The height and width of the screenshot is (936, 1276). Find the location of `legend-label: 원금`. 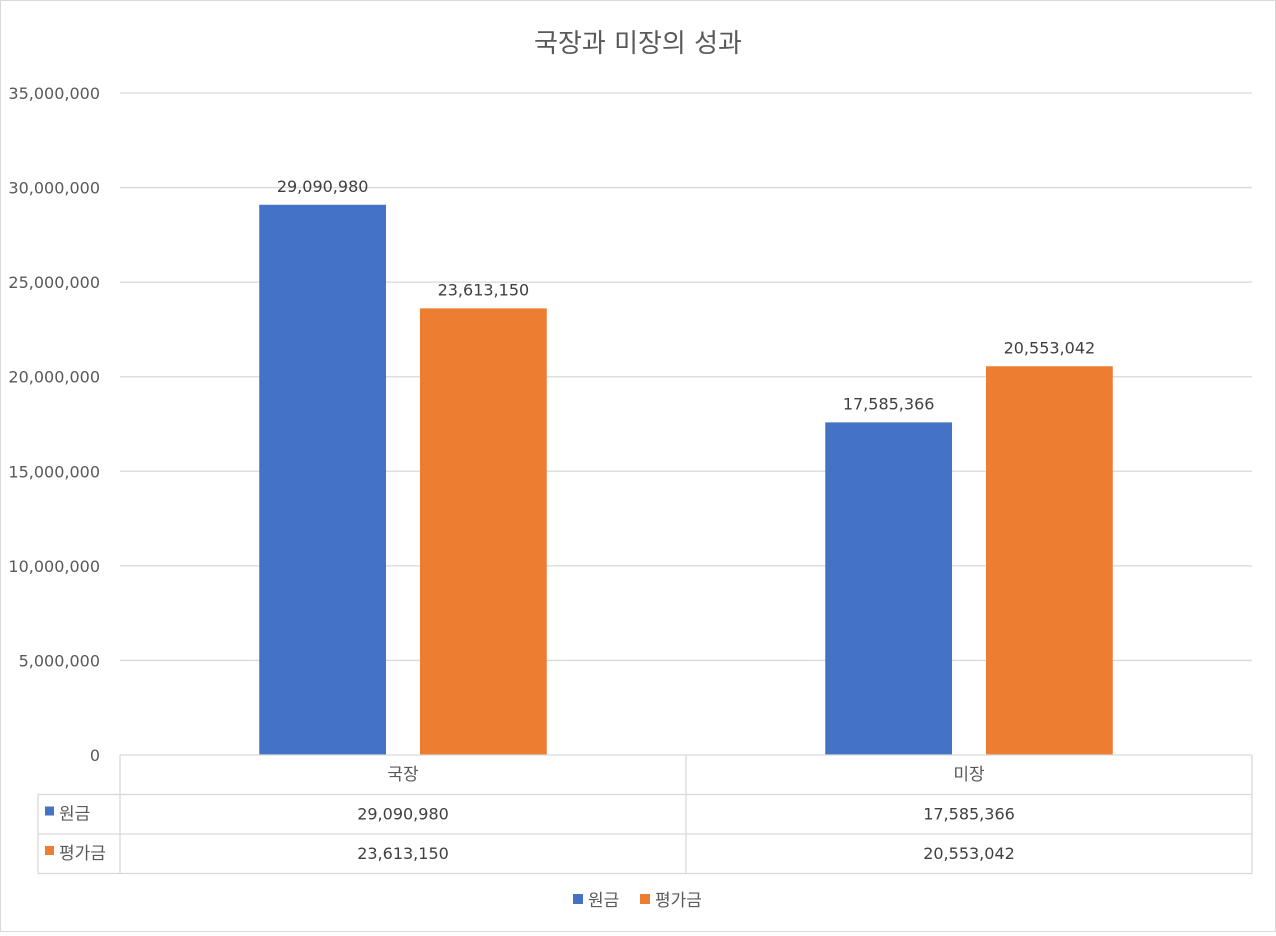

legend-label: 원금 is located at coordinates (603, 901).